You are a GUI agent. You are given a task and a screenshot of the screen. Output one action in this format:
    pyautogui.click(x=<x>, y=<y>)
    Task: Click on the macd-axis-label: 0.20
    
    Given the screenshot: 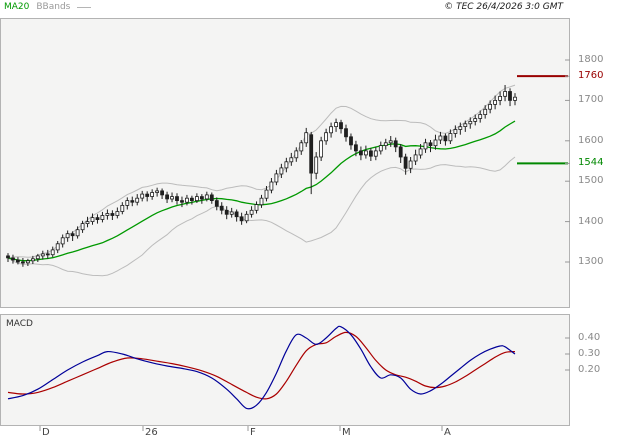 What is the action you would take?
    pyautogui.click(x=589, y=369)
    